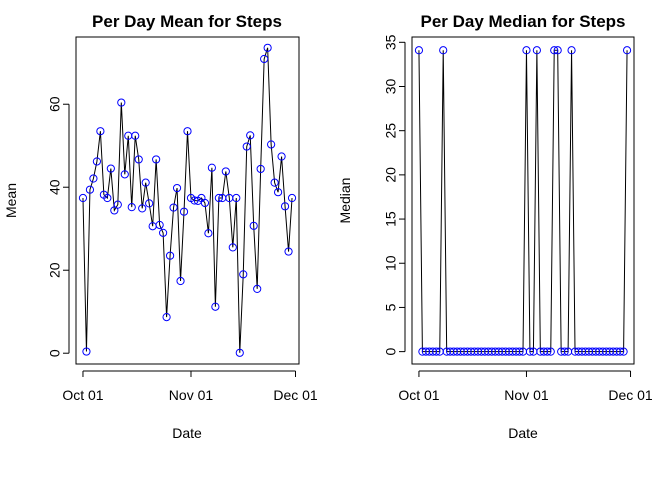 This screenshot has height=480, width=672. I want to click on y-tick-label: 60, so click(55, 104).